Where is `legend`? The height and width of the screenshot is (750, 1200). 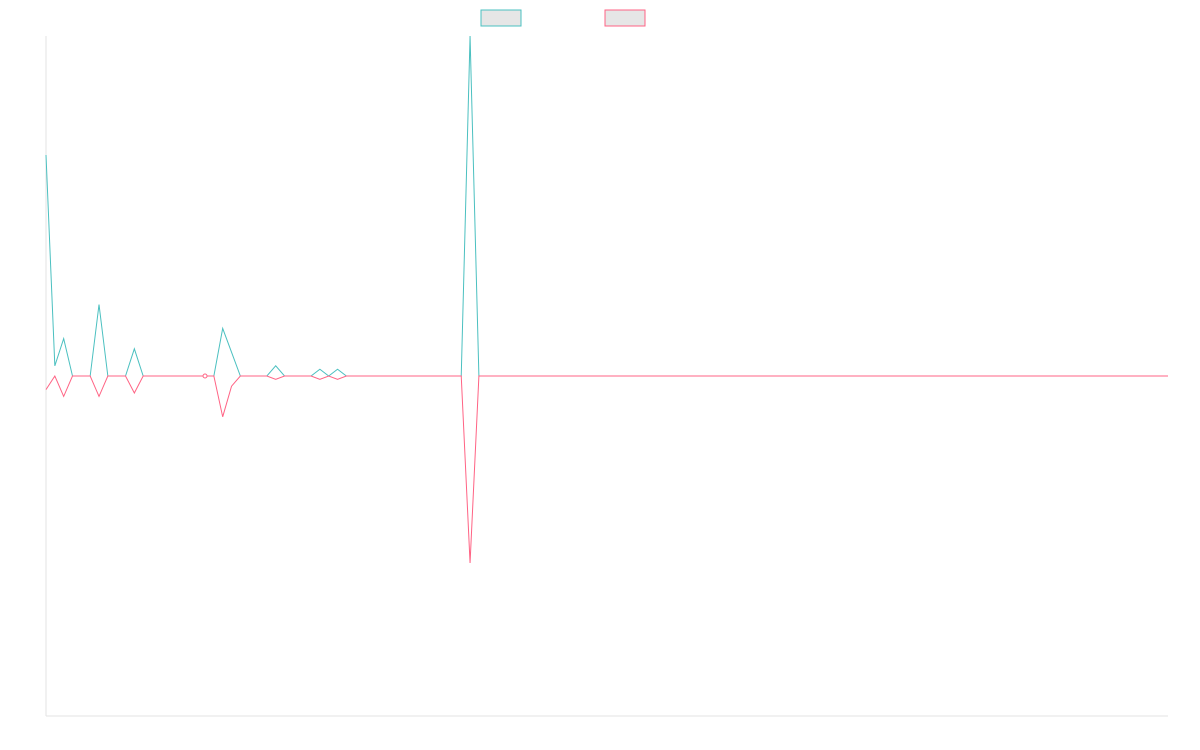 legend is located at coordinates (563, 18).